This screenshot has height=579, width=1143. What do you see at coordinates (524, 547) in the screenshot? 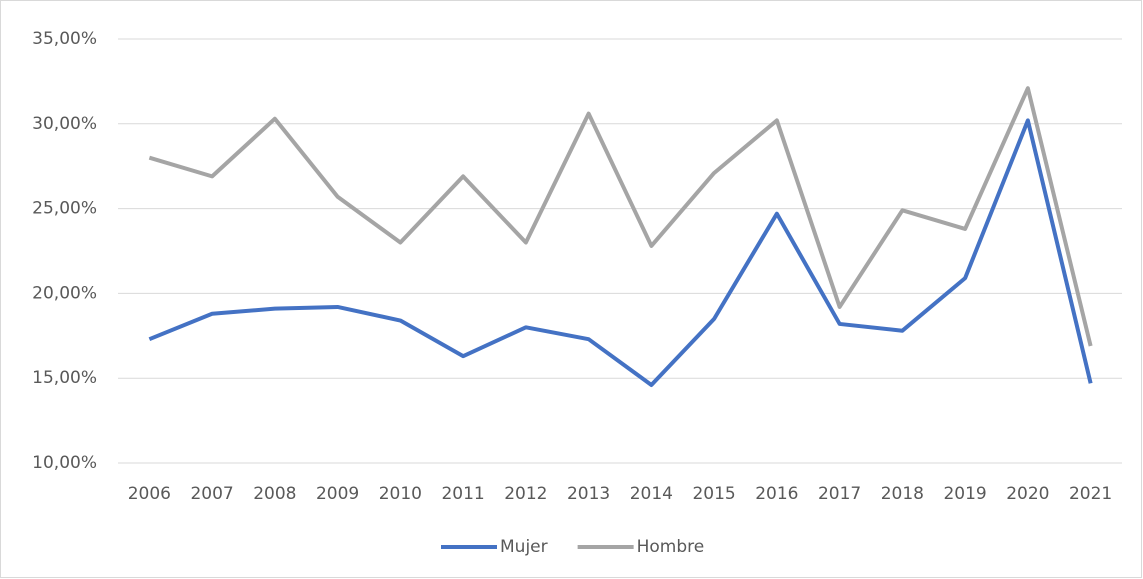
I see `legend-label: Mujer` at bounding box center [524, 547].